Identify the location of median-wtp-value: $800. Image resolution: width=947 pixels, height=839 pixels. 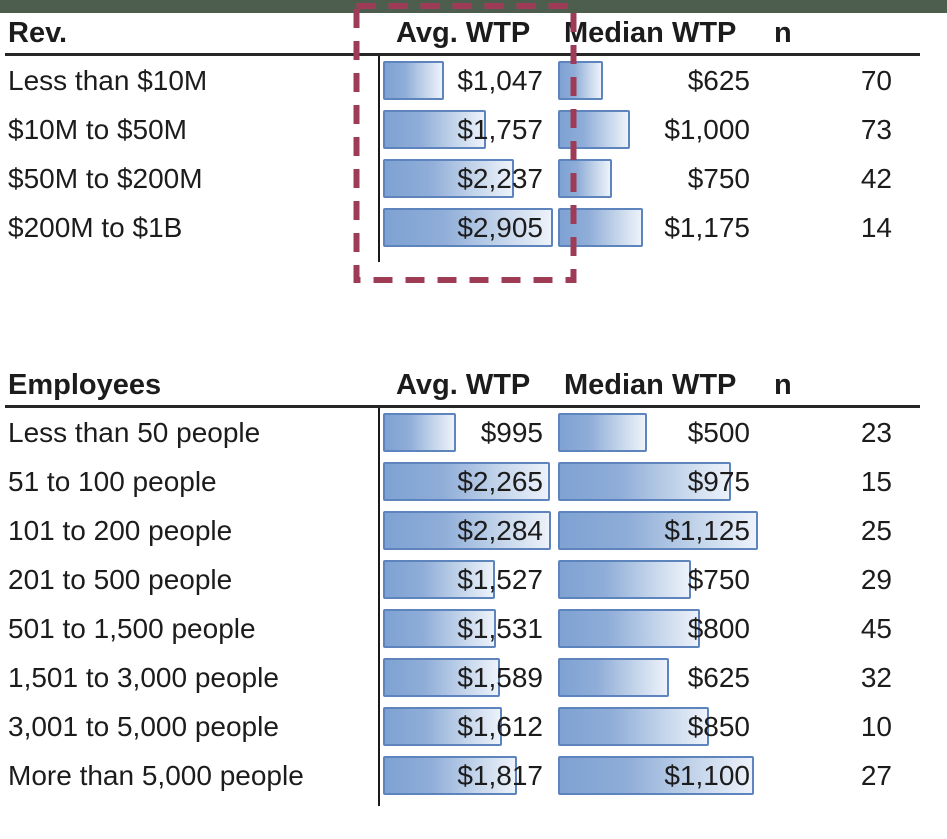
(718, 628).